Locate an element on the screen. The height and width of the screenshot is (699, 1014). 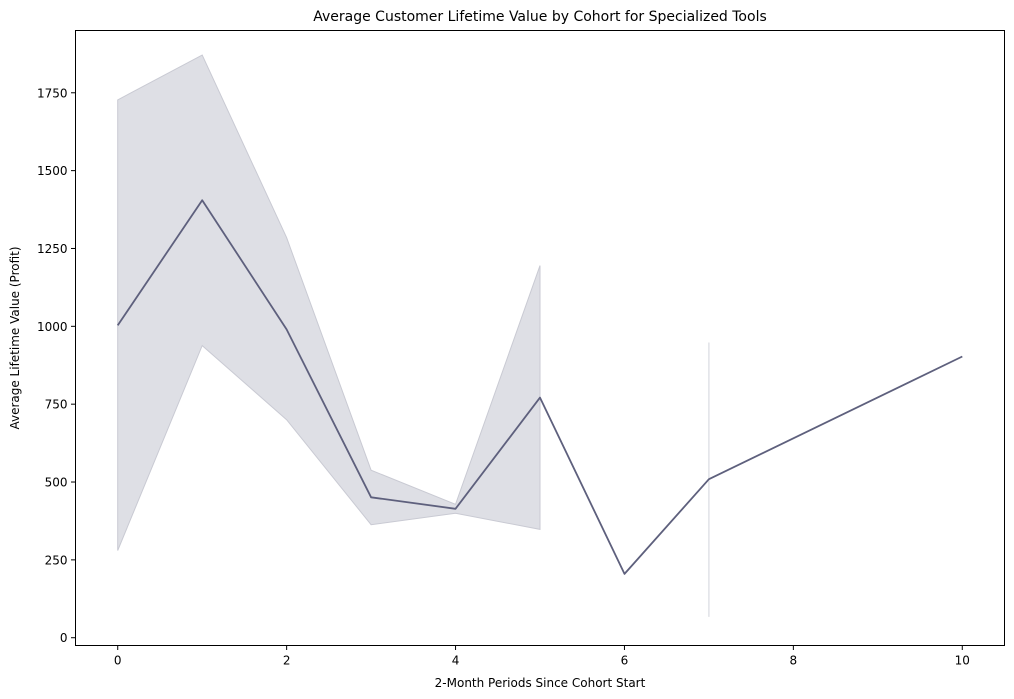
x-axis-label: 2-Month Periods Since Cohort Start is located at coordinates (540, 683).